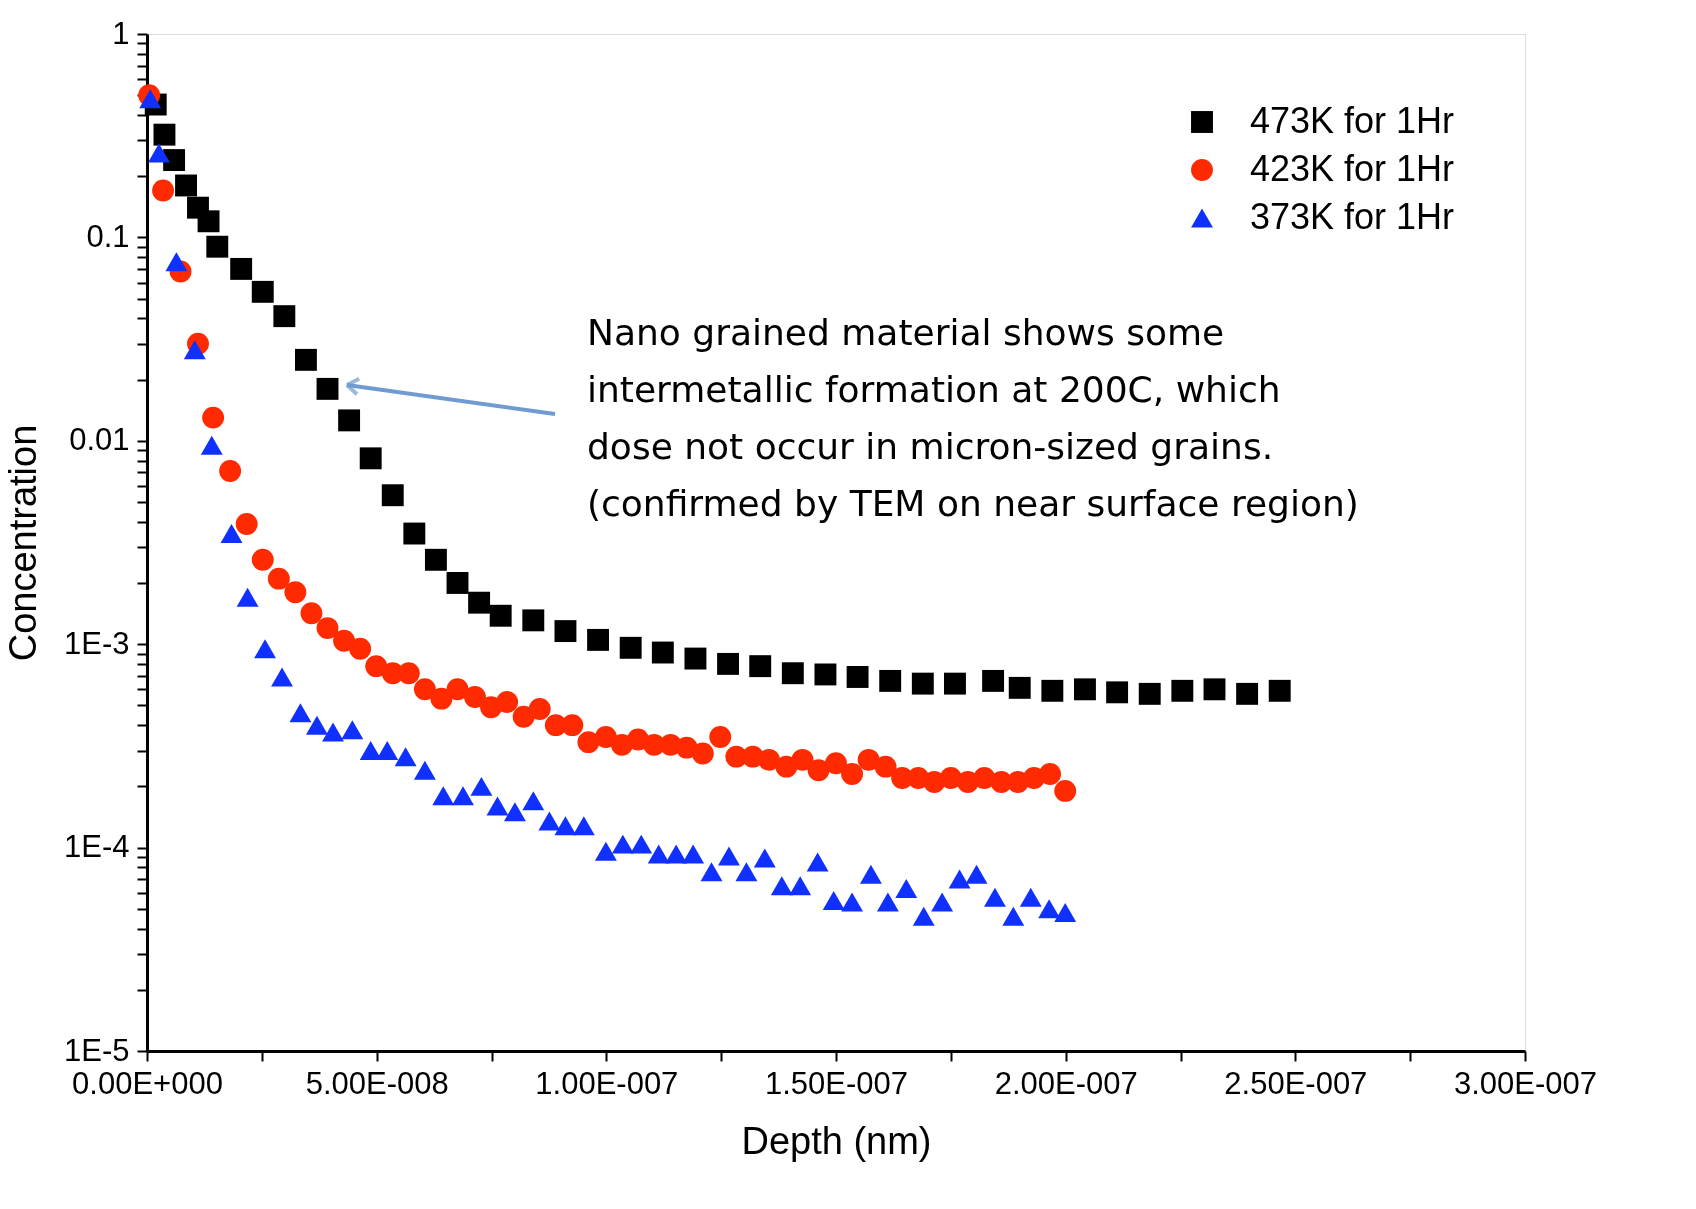  What do you see at coordinates (1352, 168) in the screenshot?
I see `legend-label: 423K for 1Hr` at bounding box center [1352, 168].